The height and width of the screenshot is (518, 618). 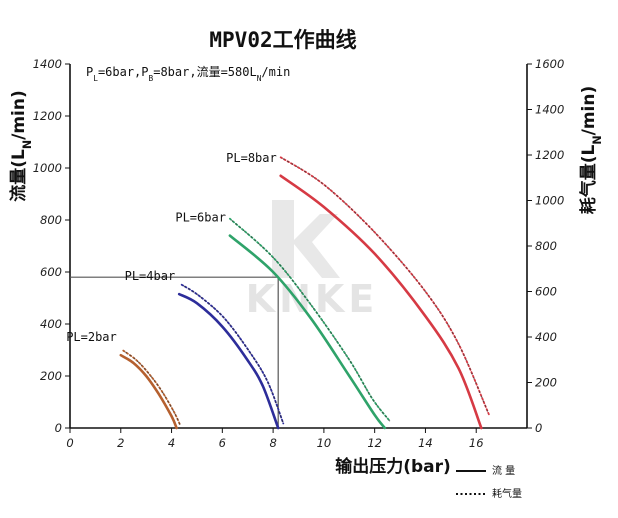 I want to click on watermark: KNKE, so click(x=312, y=260).